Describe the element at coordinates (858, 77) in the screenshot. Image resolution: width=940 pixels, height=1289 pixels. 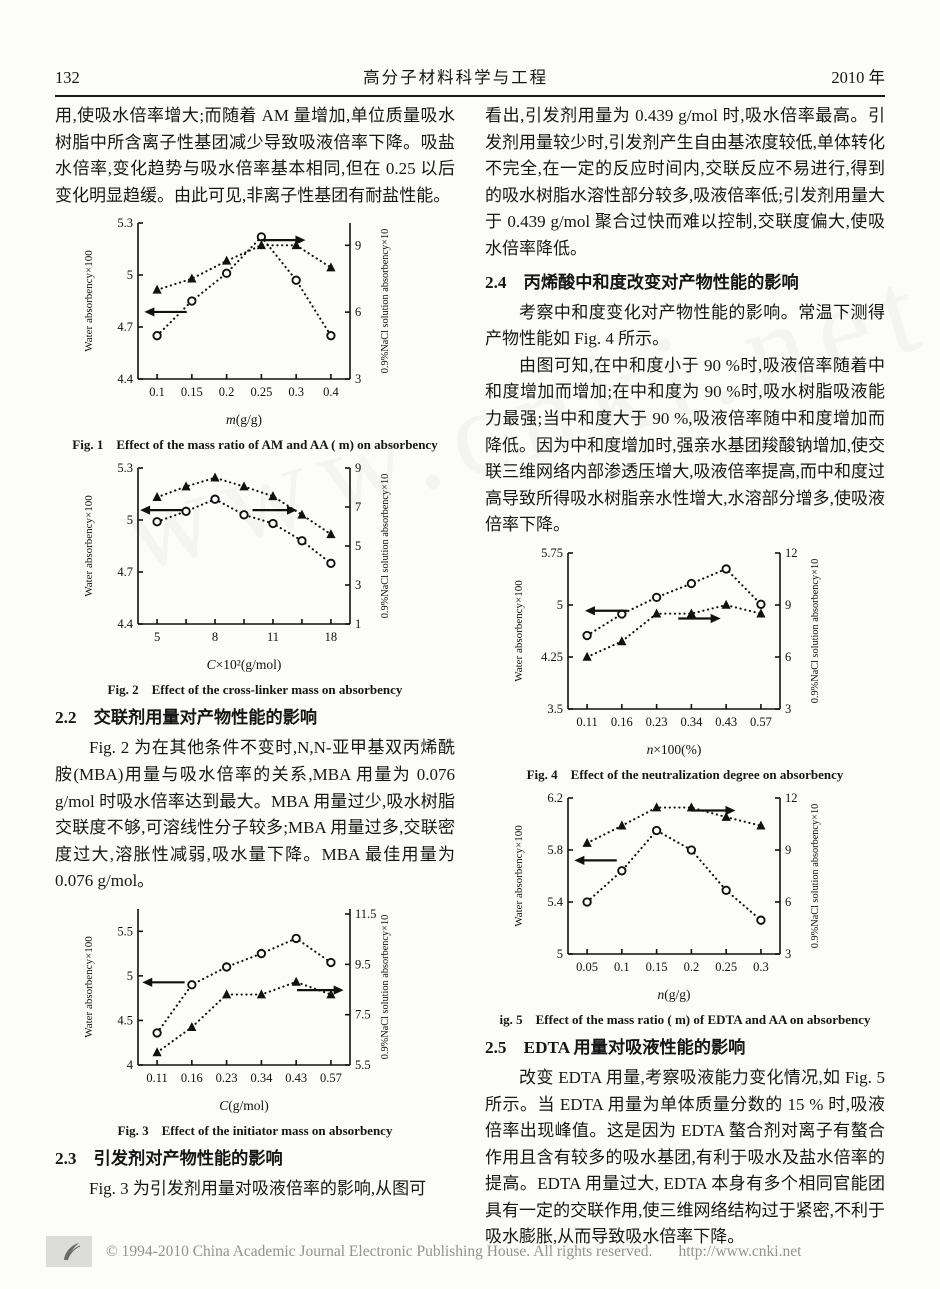
I see `publication-year: 2010 年` at that location.